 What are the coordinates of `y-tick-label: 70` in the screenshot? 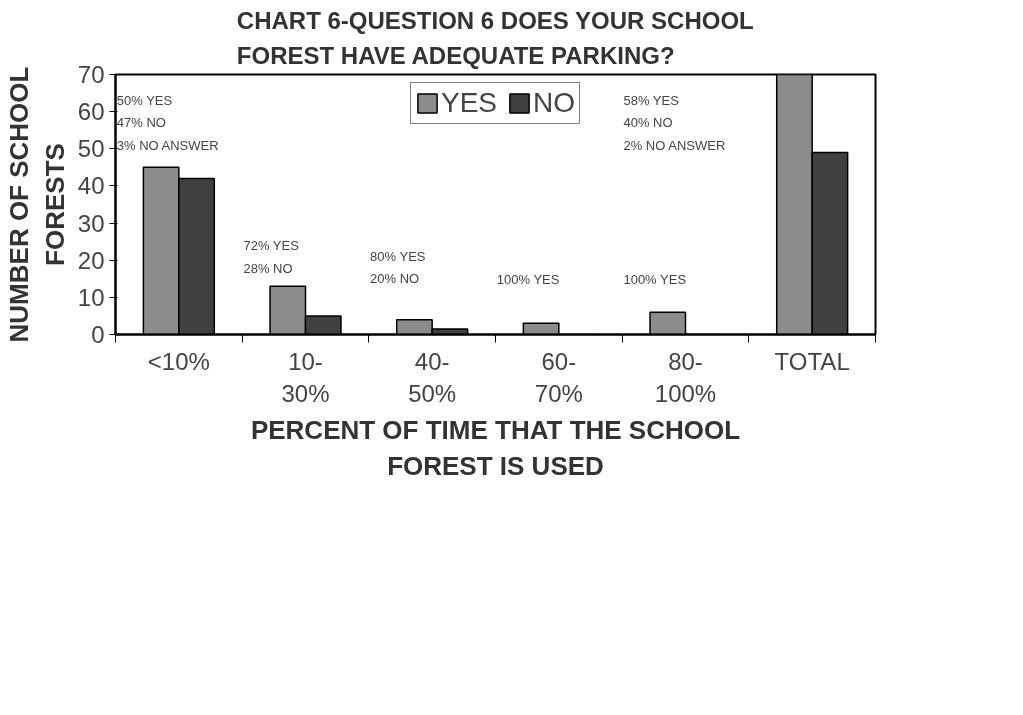 It's located at (91, 74).